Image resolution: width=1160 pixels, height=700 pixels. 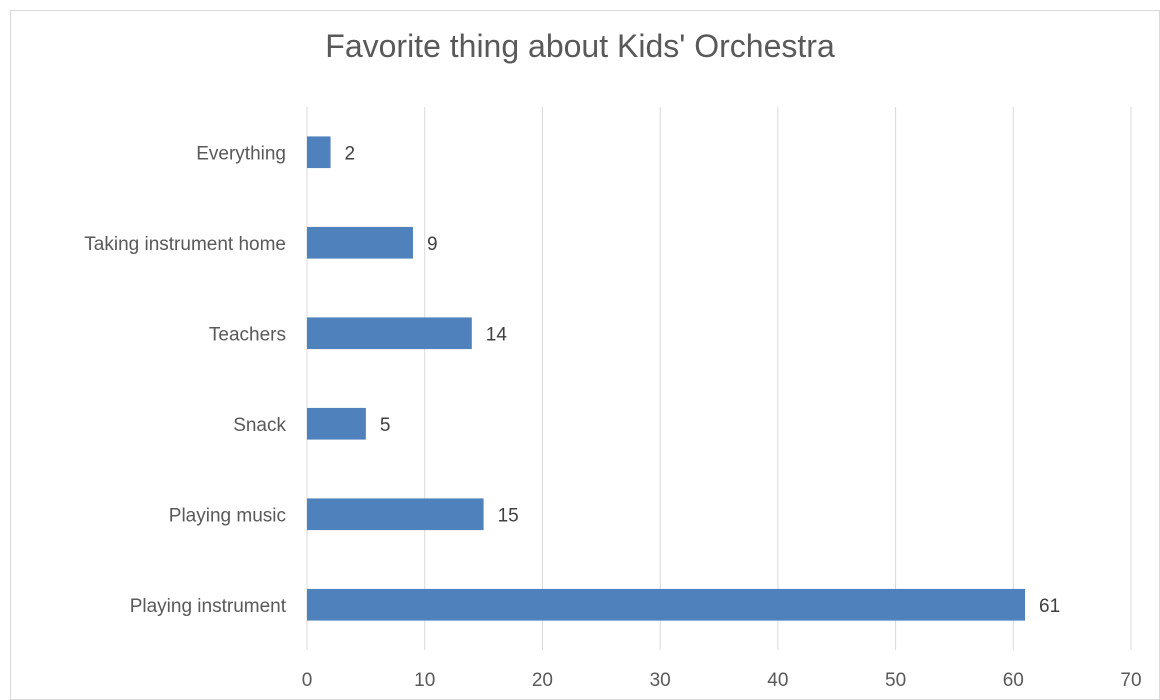 What do you see at coordinates (247, 334) in the screenshot?
I see `category-label-3: Teachers` at bounding box center [247, 334].